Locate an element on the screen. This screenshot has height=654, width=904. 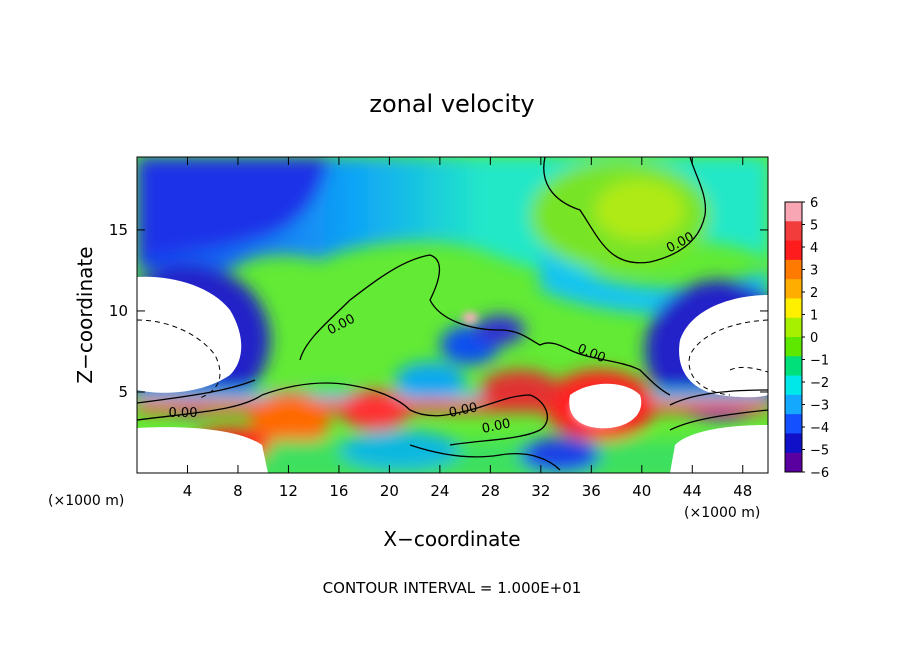
colorbar: 6 5 4 3 2 1 0 −1 −2 −3 −4 −5 −6 is located at coordinates (806, 338).